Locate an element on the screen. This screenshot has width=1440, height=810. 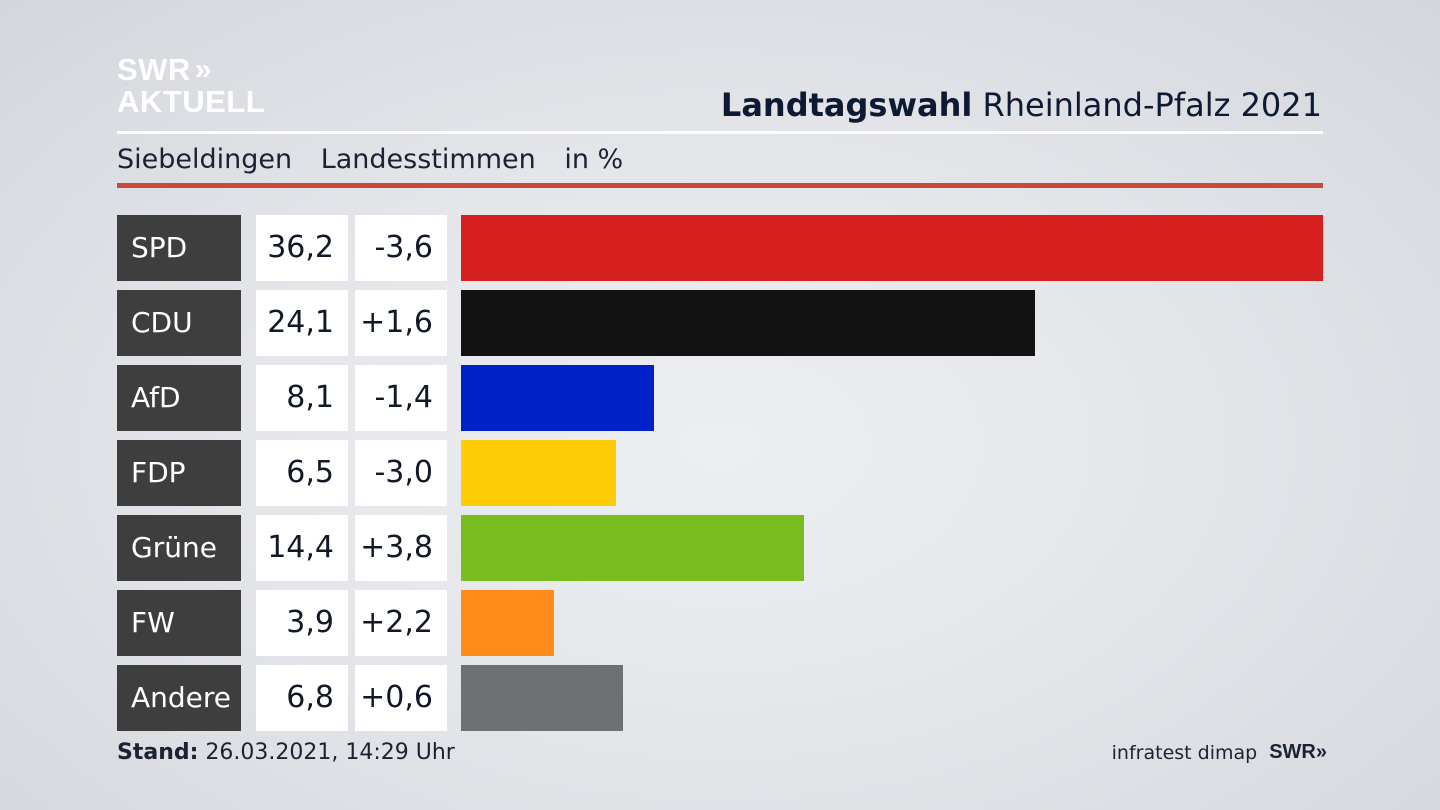
accent-divider is located at coordinates (720, 185).